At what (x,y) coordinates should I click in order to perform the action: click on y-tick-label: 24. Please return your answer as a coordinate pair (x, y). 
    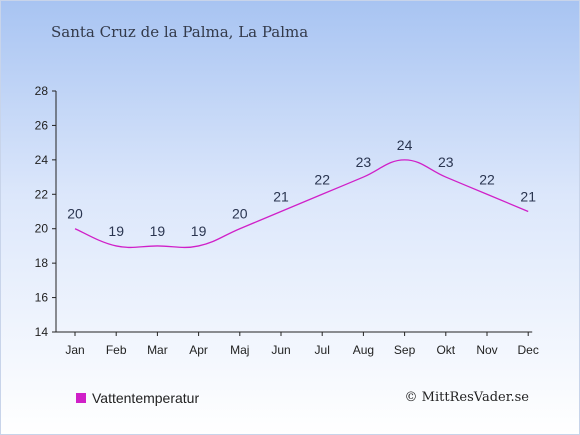
    Looking at the image, I should click on (42, 160).